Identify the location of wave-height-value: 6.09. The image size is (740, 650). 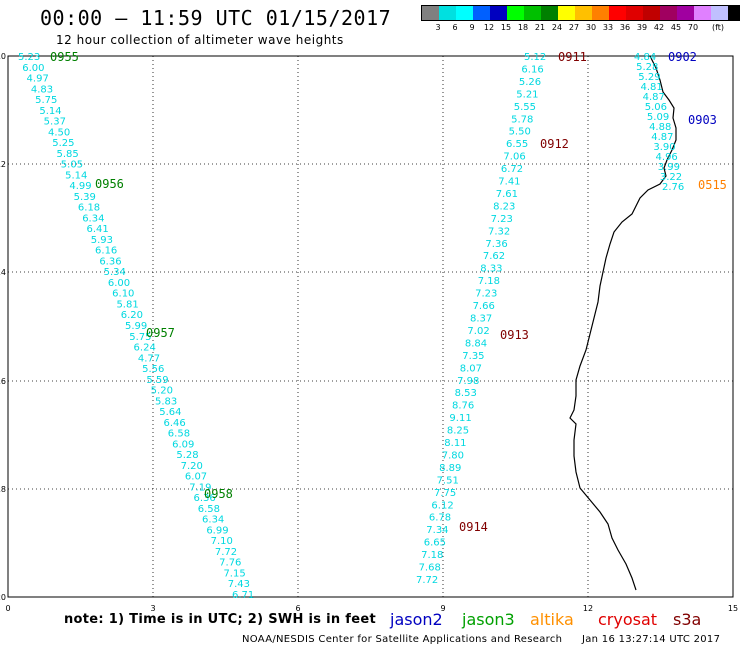
(183, 444).